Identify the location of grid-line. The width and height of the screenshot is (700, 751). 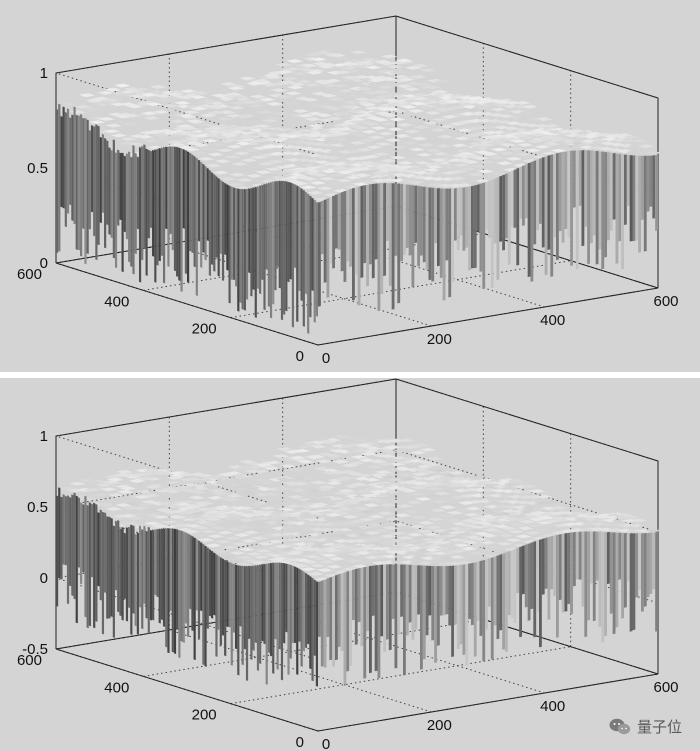
(300, 671).